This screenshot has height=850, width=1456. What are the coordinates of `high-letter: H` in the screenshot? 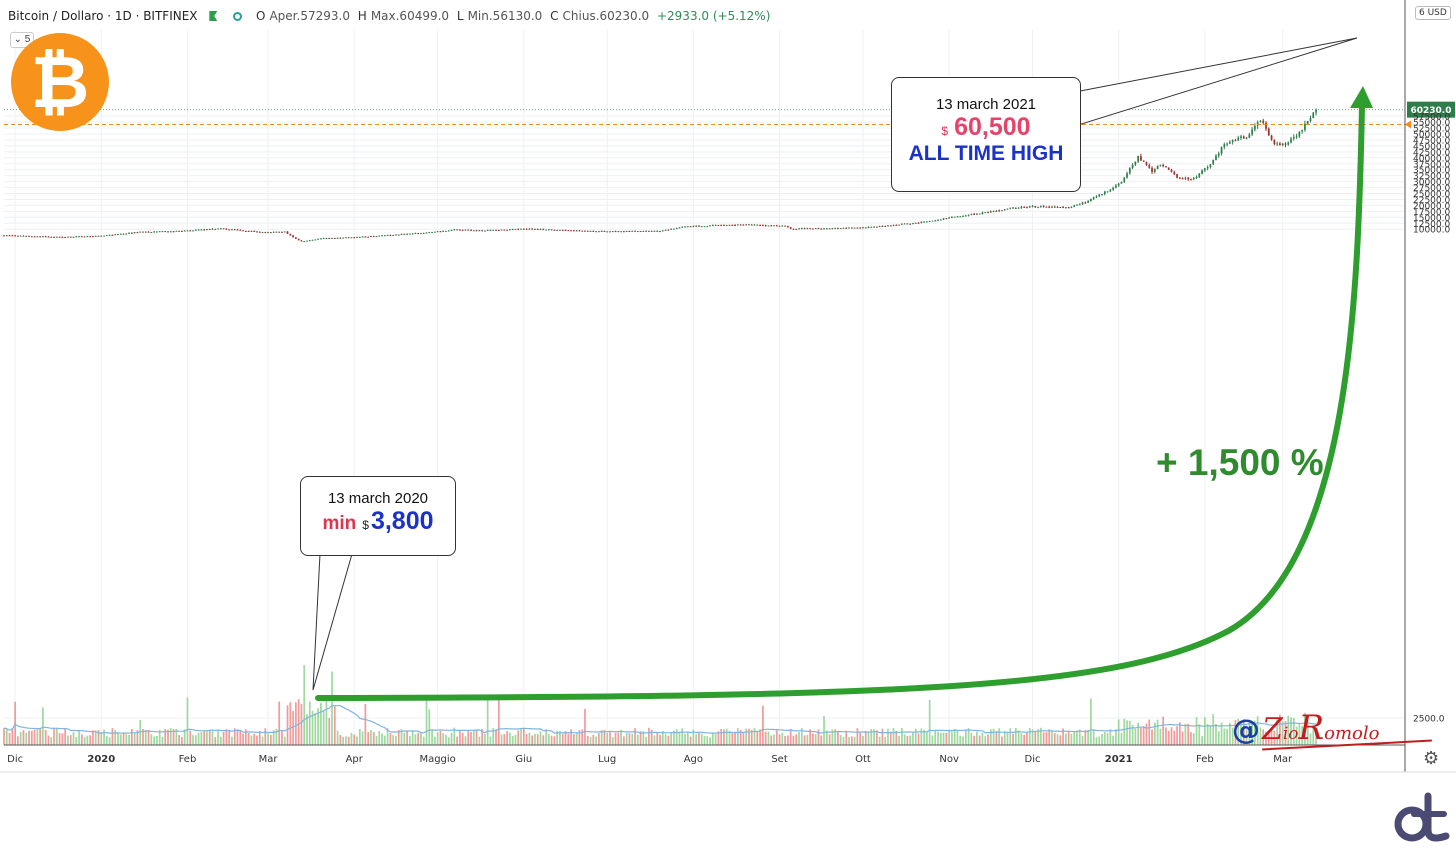 It's located at (362, 16).